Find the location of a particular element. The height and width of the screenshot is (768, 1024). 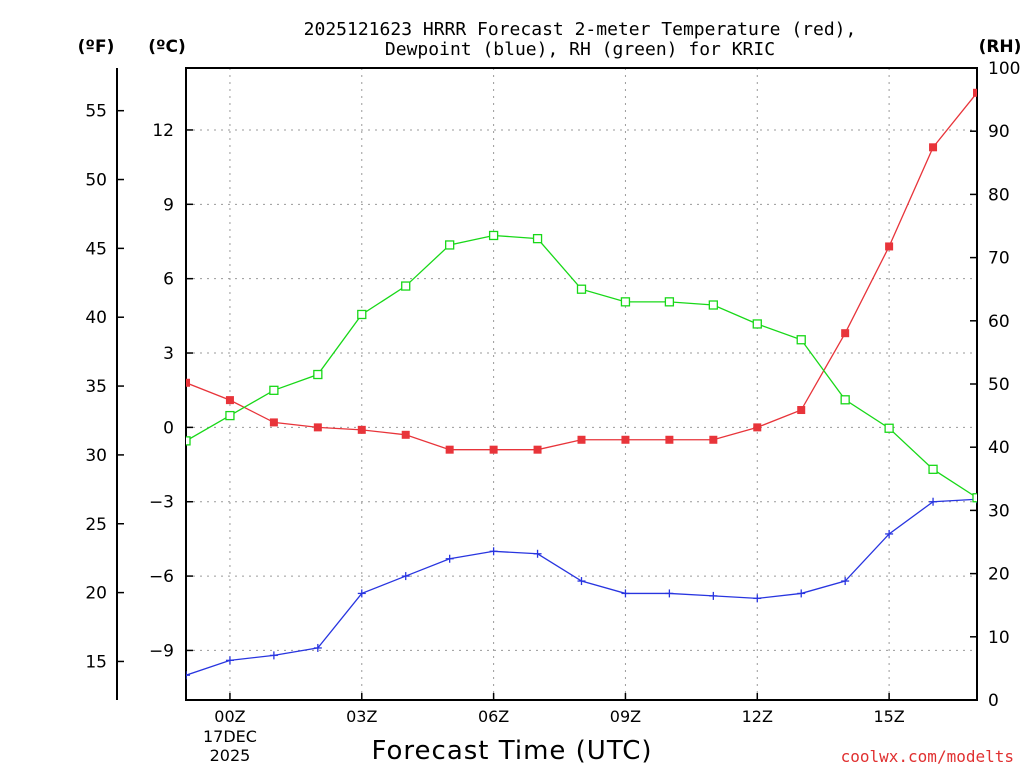

fahrenheit-tick-label: 35 is located at coordinates (96, 387).